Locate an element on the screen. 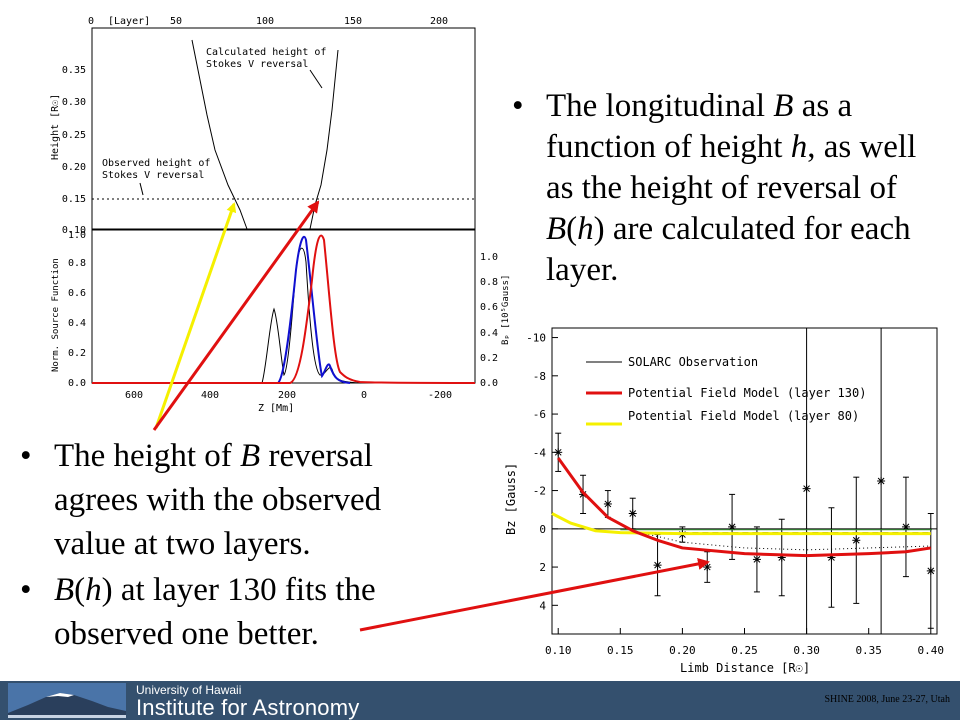 The height and width of the screenshot is (721, 960). x-tick-label: 0 is located at coordinates (364, 395).